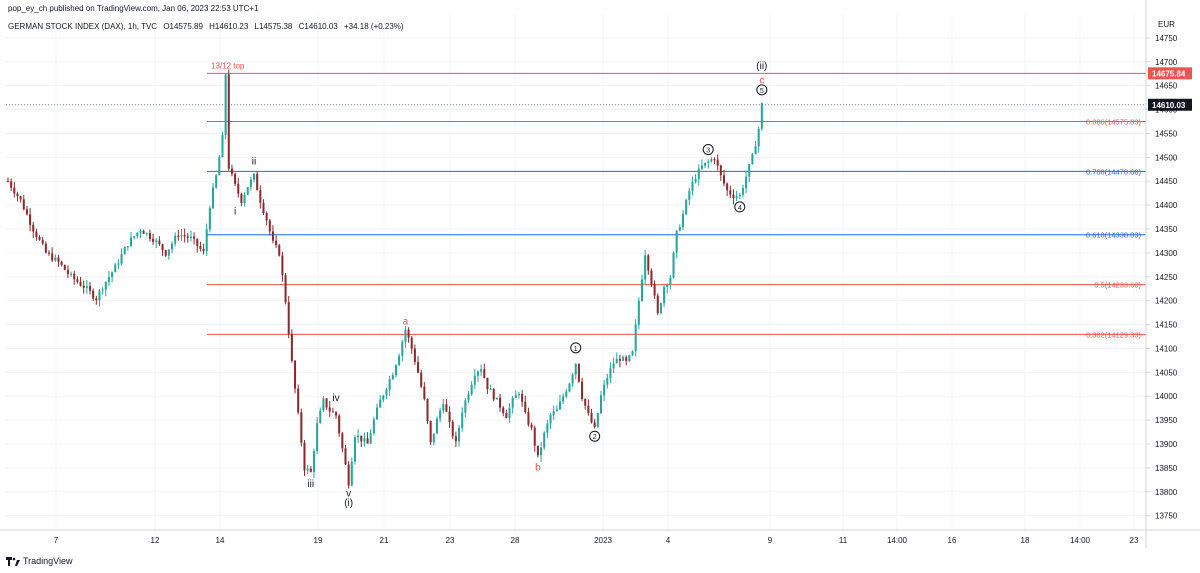  I want to click on ohlc-close: C14610.03, so click(318, 26).